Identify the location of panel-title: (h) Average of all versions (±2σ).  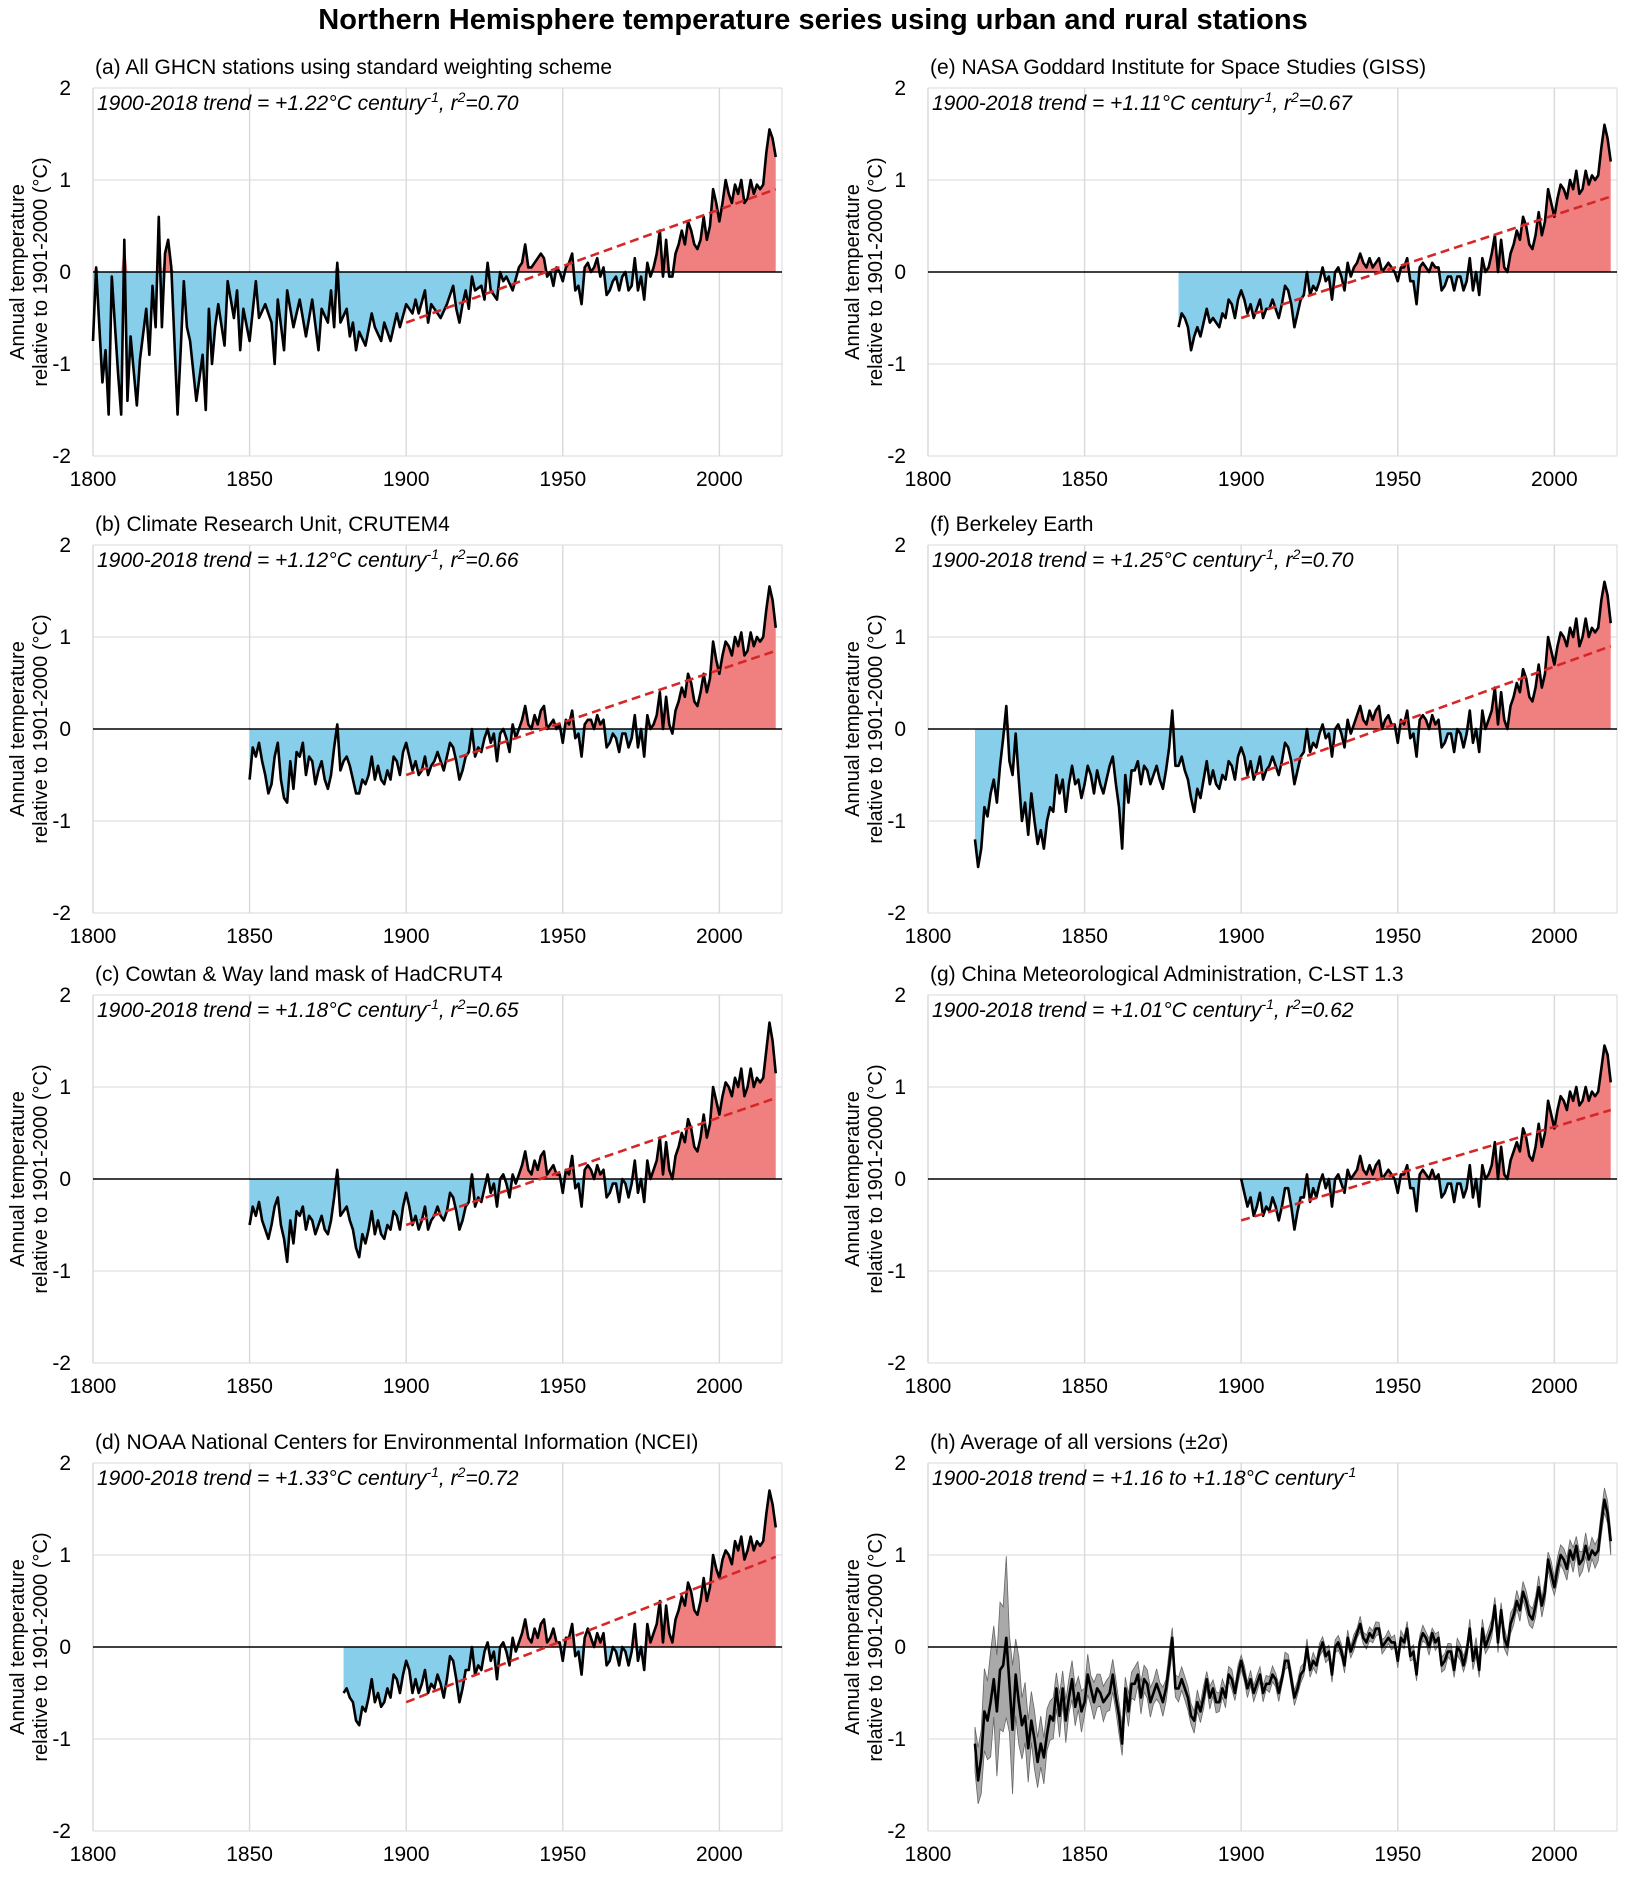
(1079, 1442).